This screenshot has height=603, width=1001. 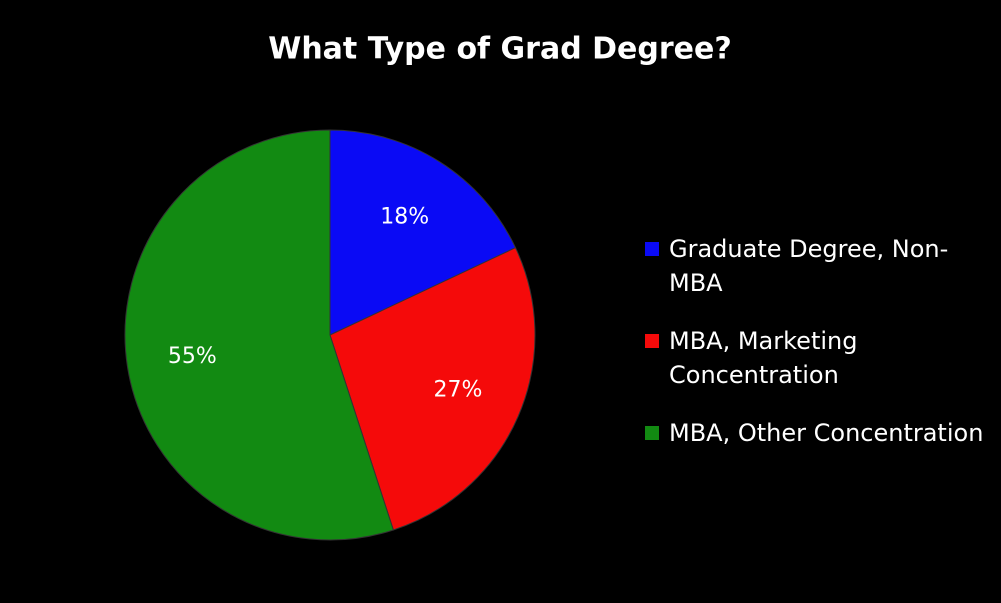 What do you see at coordinates (192, 356) in the screenshot?
I see `data-label: 55%` at bounding box center [192, 356].